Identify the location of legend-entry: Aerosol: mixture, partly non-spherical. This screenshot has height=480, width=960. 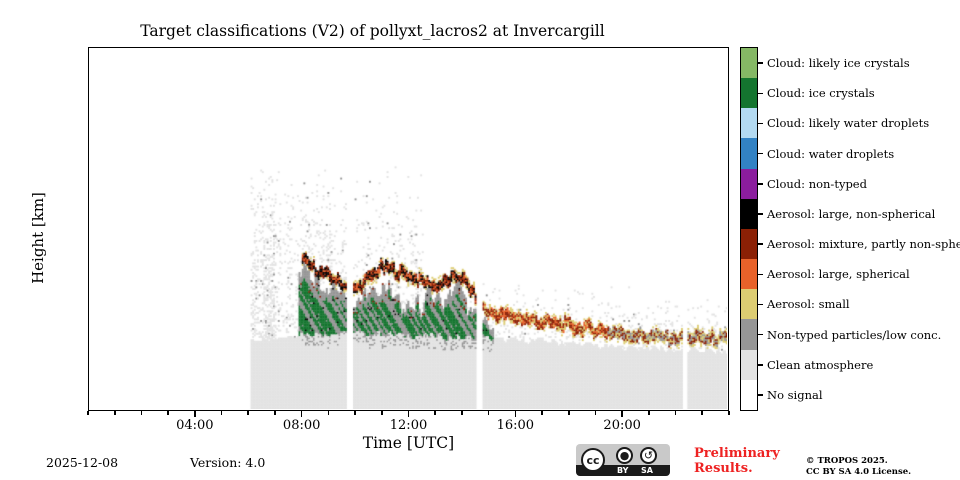
(859, 244).